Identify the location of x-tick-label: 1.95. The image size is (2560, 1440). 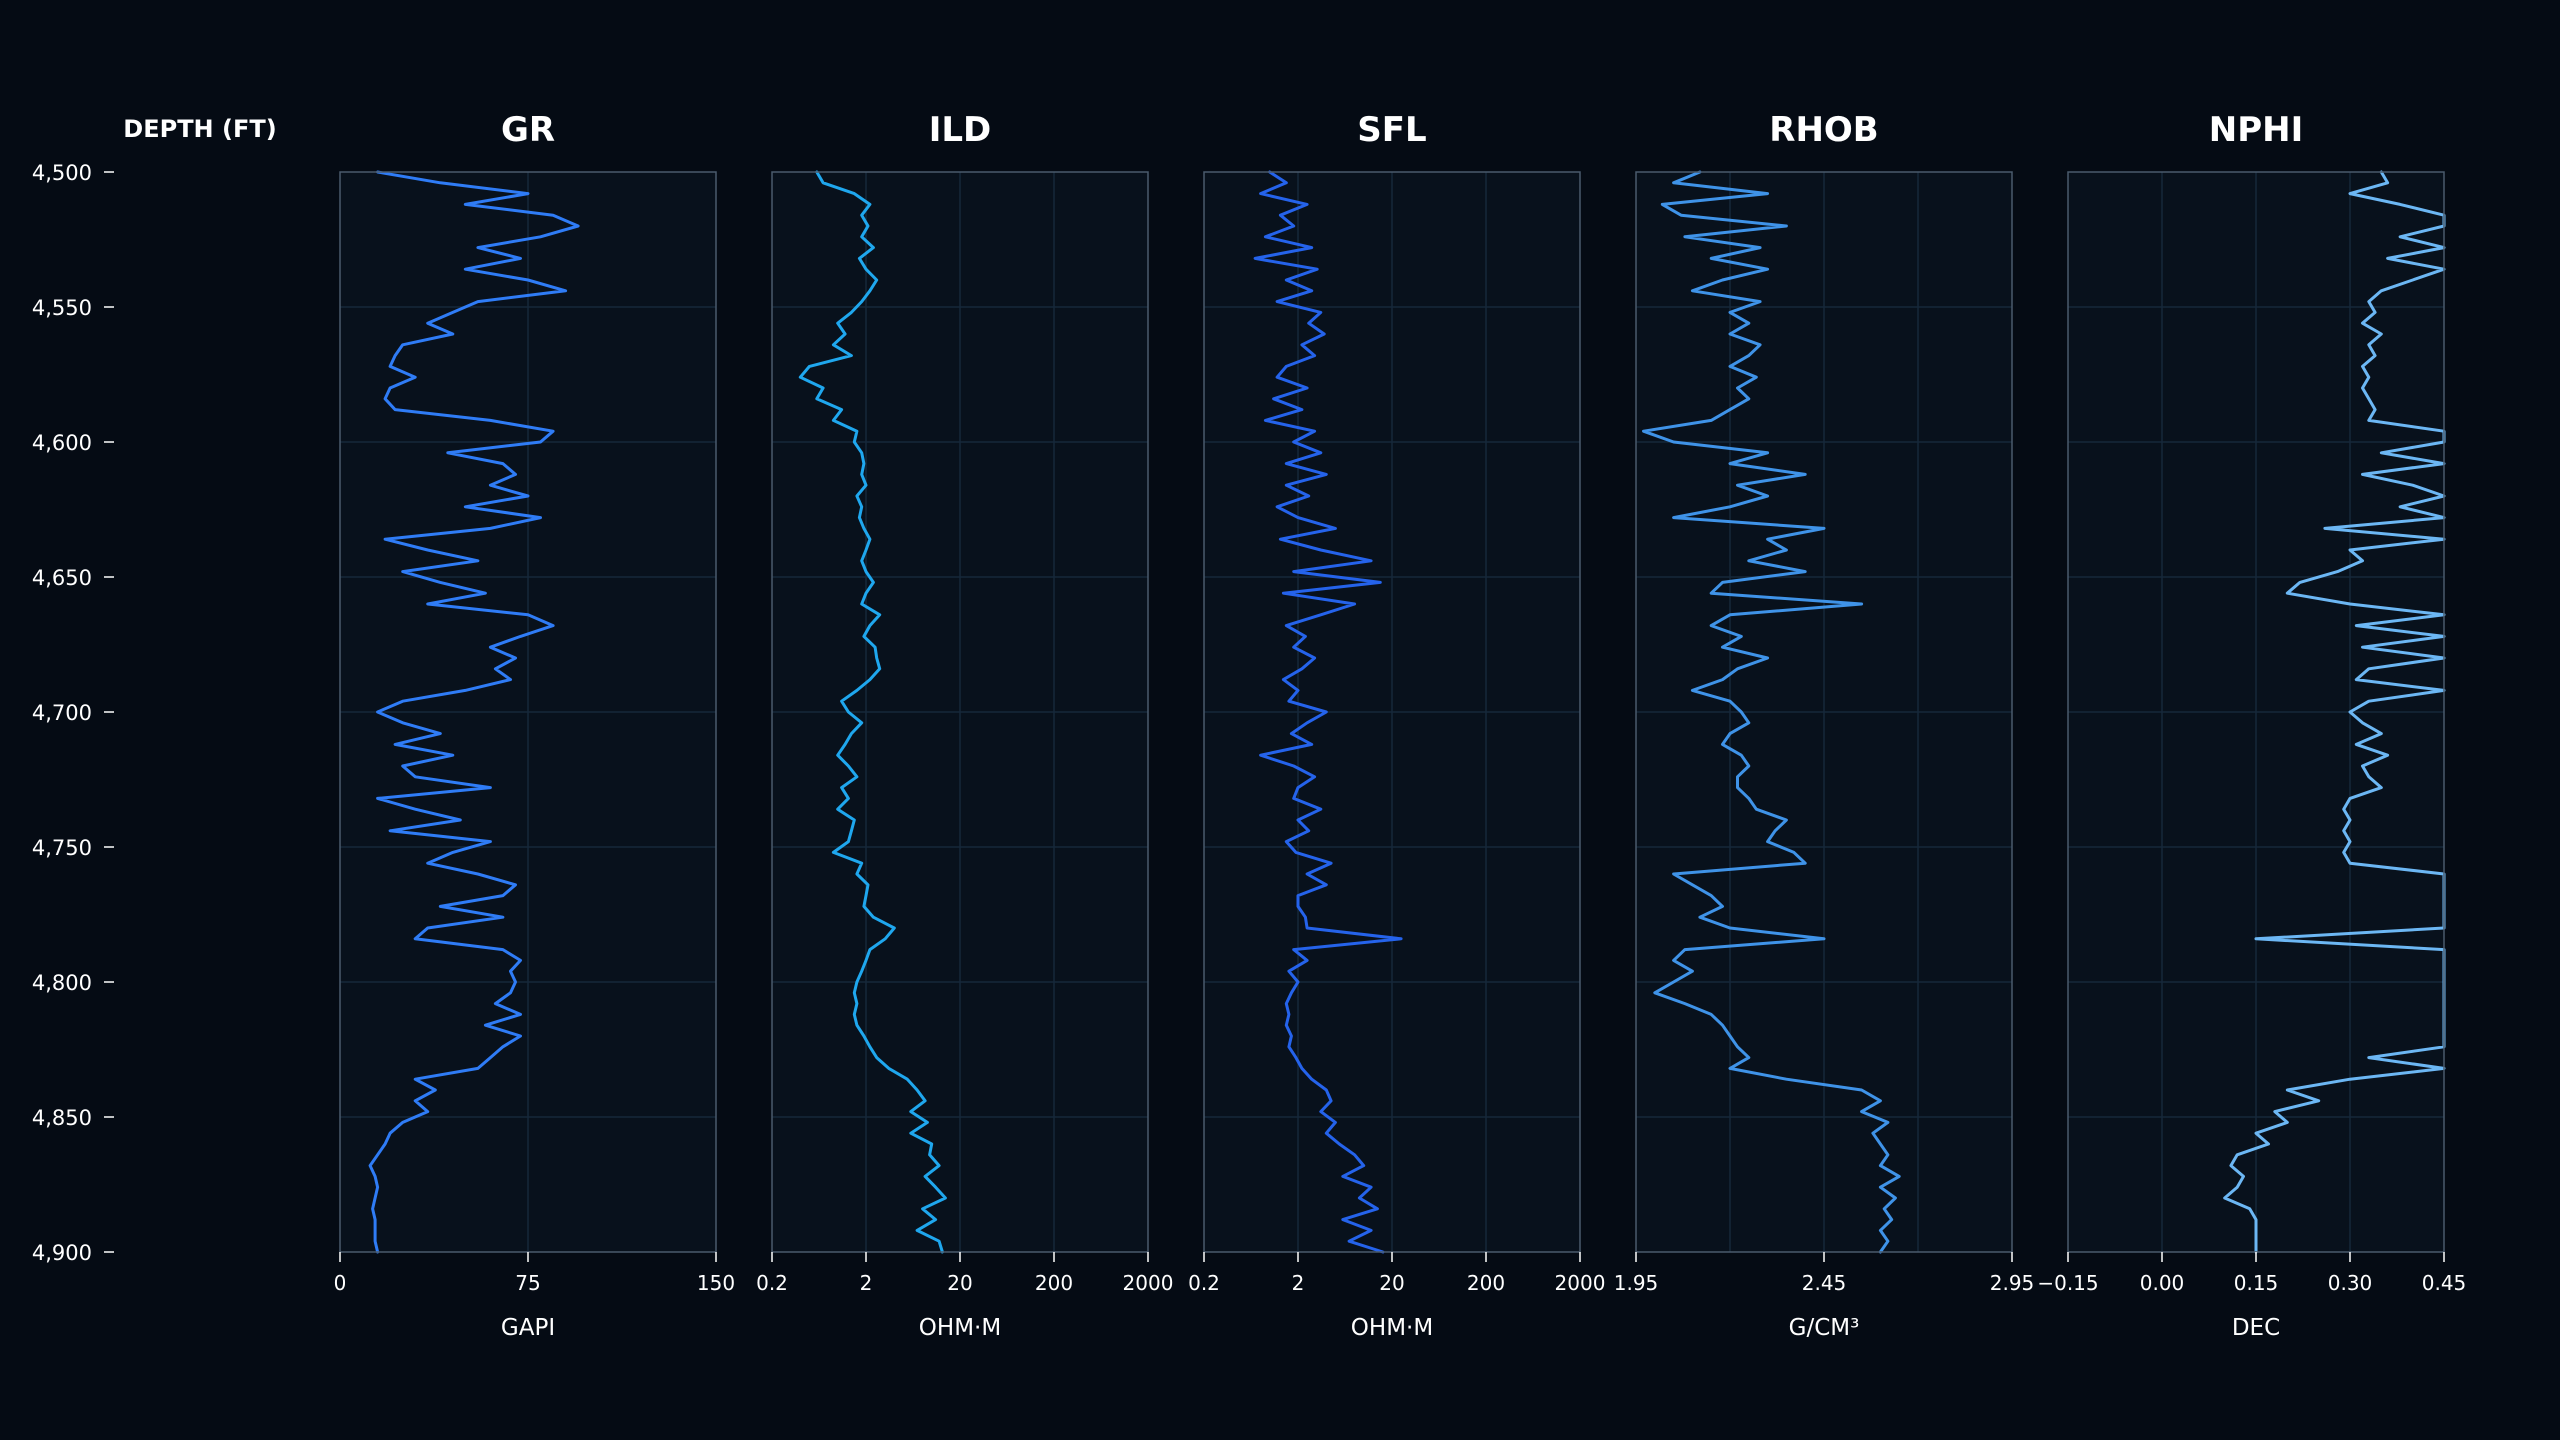
(1636, 1283).